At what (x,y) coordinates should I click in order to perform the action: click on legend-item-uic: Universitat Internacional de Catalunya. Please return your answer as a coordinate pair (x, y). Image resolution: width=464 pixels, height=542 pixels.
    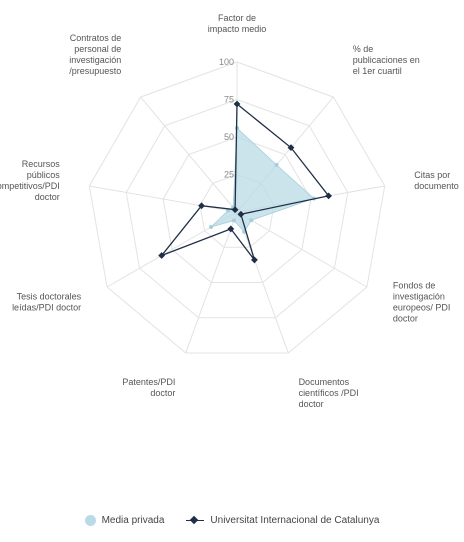
    Looking at the image, I should click on (282, 520).